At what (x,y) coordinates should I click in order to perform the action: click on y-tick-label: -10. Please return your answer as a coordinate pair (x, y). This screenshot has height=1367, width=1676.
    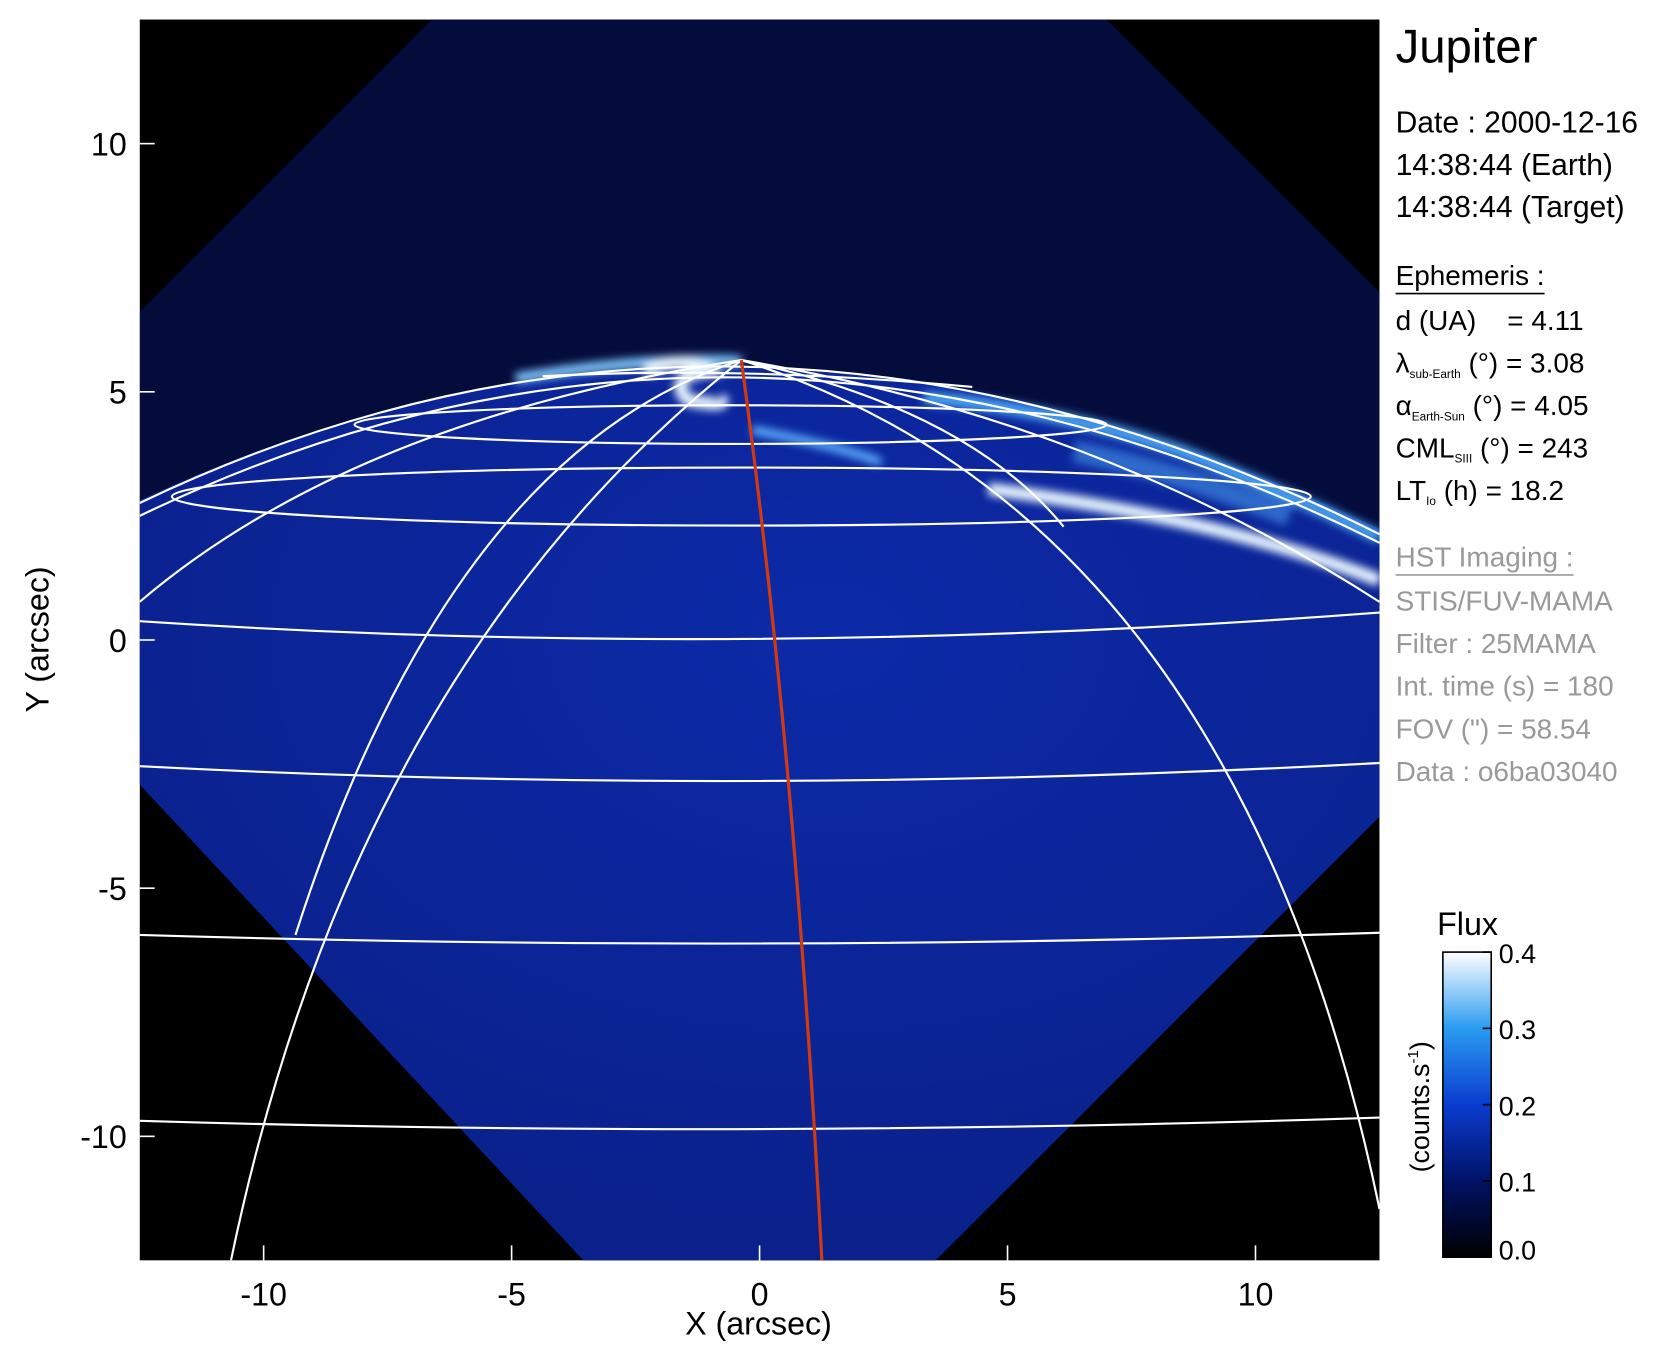
    Looking at the image, I should click on (103, 1137).